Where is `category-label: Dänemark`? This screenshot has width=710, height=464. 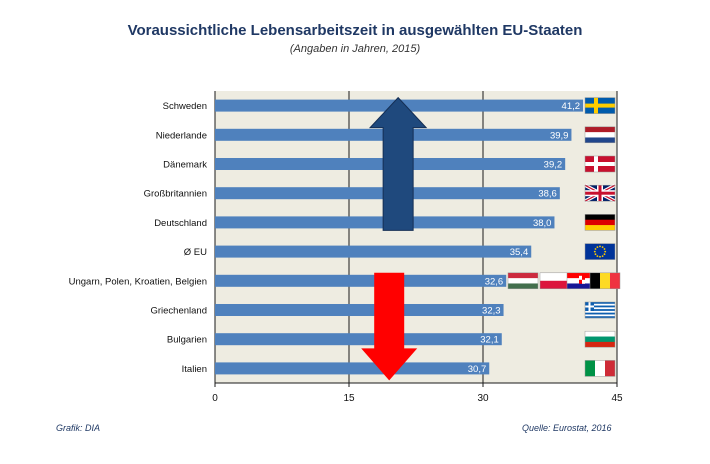
category-label: Dänemark is located at coordinates (185, 165).